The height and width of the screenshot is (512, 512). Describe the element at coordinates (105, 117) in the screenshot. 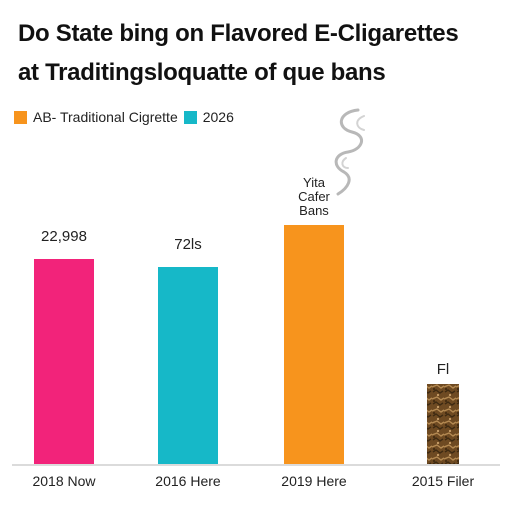

I see `legend-label-traditional: AB- Traditional Cigrette` at that location.